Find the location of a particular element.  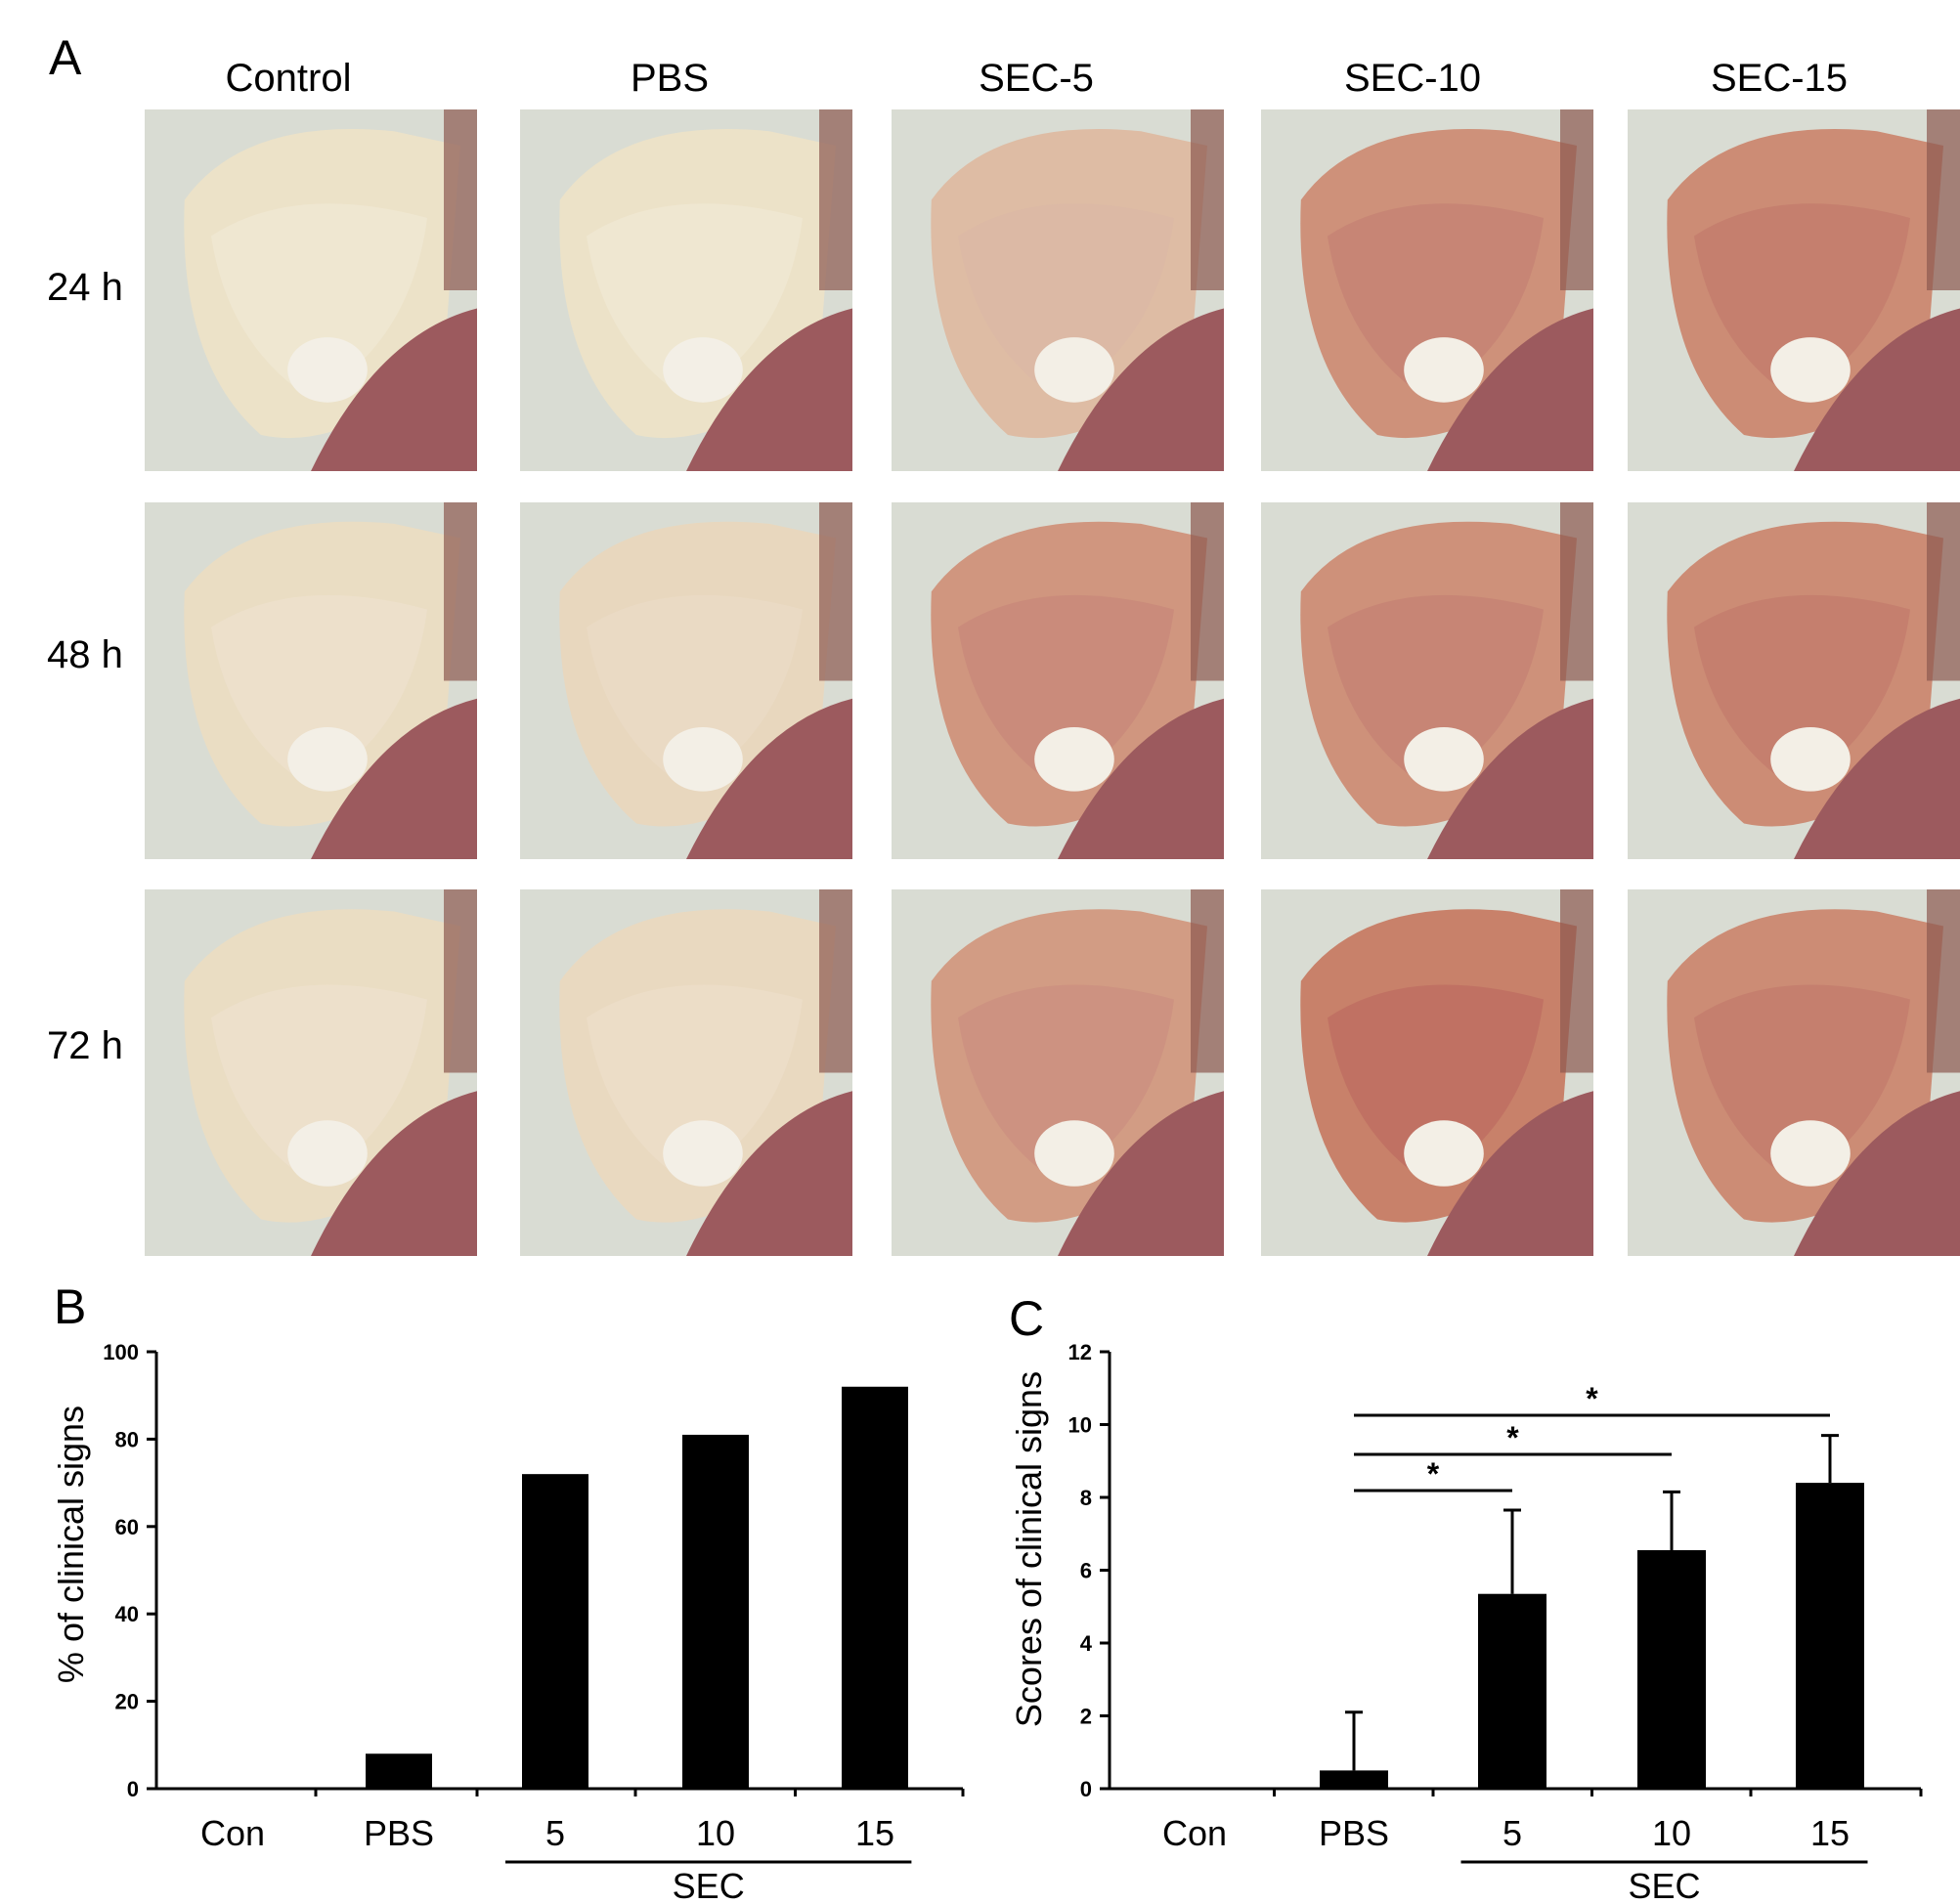

chart-c-ytick-label-6: 12 is located at coordinates (1080, 1352).